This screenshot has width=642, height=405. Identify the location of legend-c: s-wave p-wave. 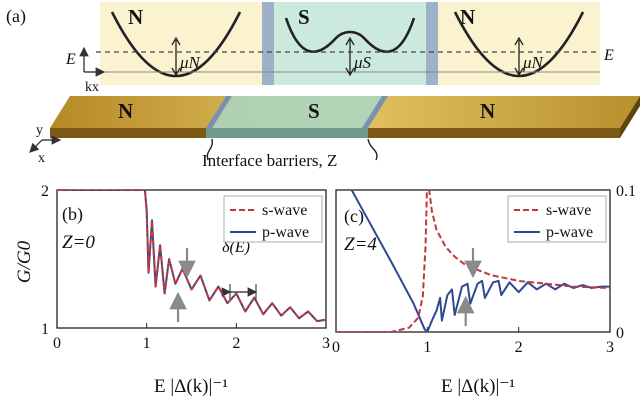
(557, 219).